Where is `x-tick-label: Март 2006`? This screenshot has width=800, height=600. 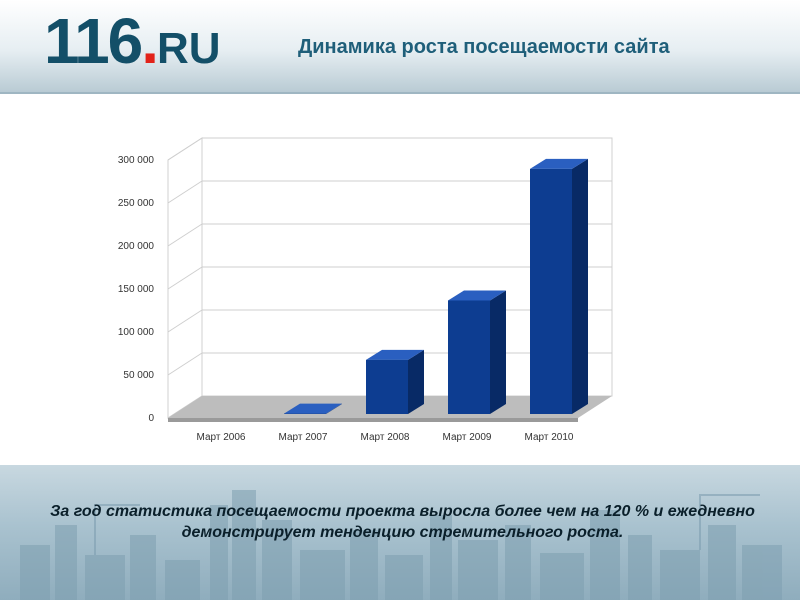 x-tick-label: Март 2006 is located at coordinates (221, 437).